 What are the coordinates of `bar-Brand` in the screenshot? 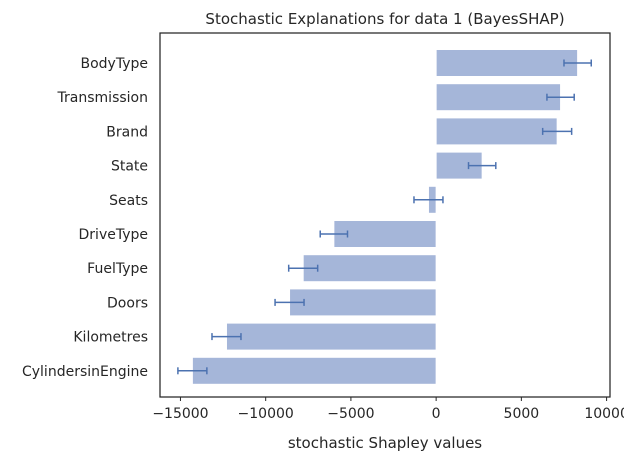 It's located at (496, 131).